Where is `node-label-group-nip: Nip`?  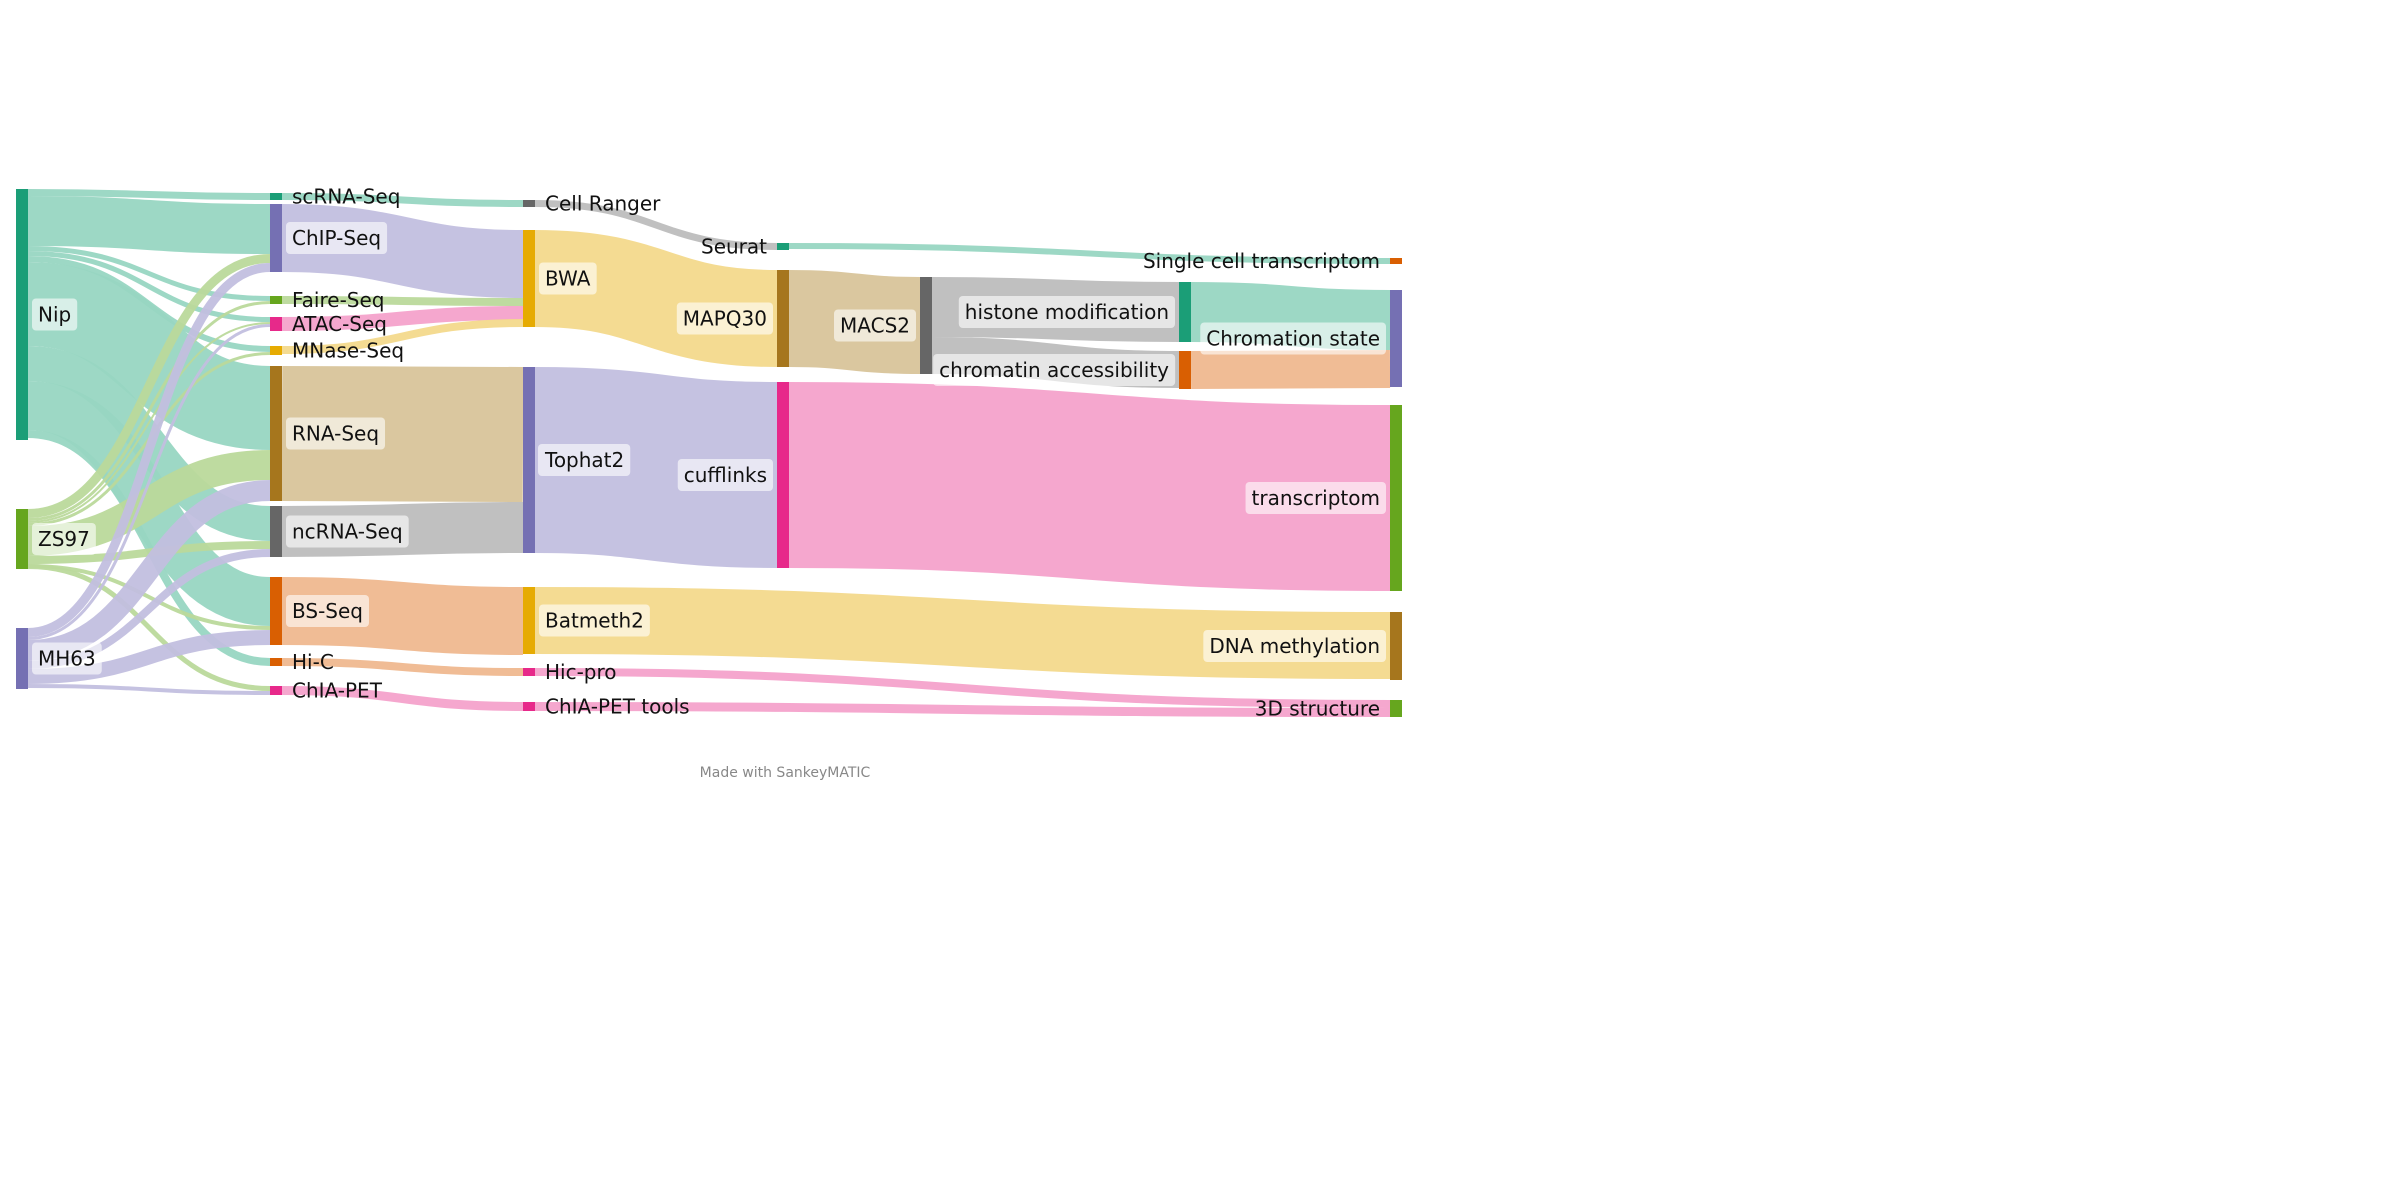
node-label-group-nip: Nip is located at coordinates (55, 314).